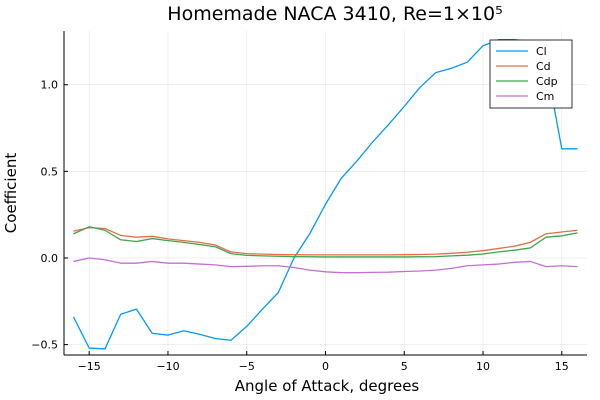  What do you see at coordinates (325, 366) in the screenshot?
I see `x-tick-label: 0` at bounding box center [325, 366].